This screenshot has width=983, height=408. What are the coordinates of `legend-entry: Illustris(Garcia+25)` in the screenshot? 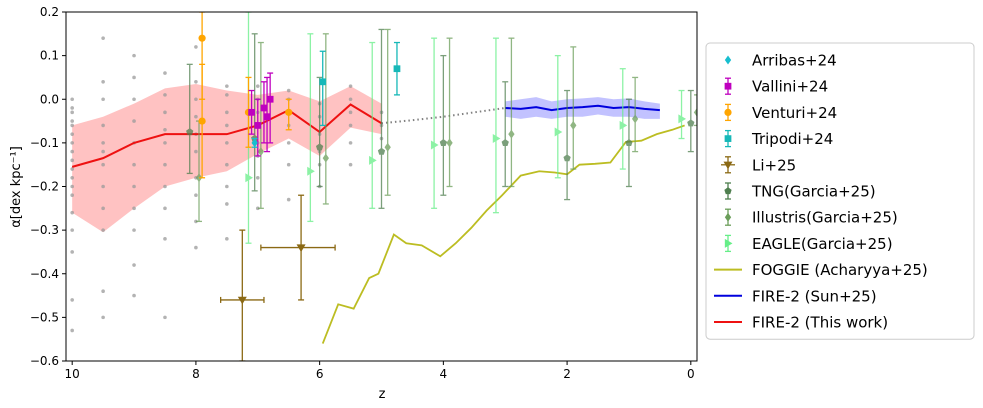 It's located at (811, 217).